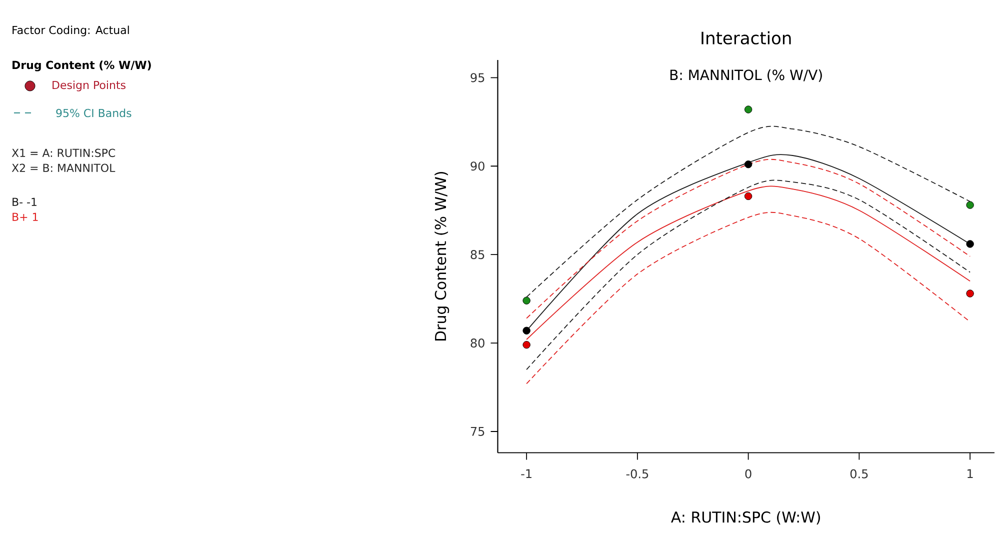 The width and height of the screenshot is (995, 541). I want to click on x-tick-label: 0.5, so click(859, 473).